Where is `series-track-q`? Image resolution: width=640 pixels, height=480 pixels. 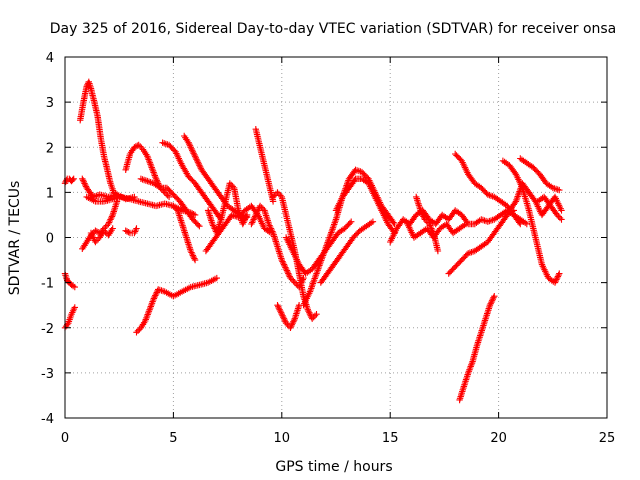 series-track-q is located at coordinates (227, 208).